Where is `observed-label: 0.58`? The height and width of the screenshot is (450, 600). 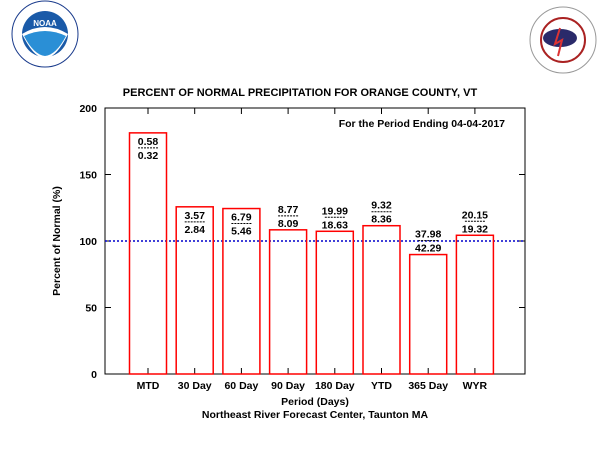 observed-label: 0.58 is located at coordinates (148, 142).